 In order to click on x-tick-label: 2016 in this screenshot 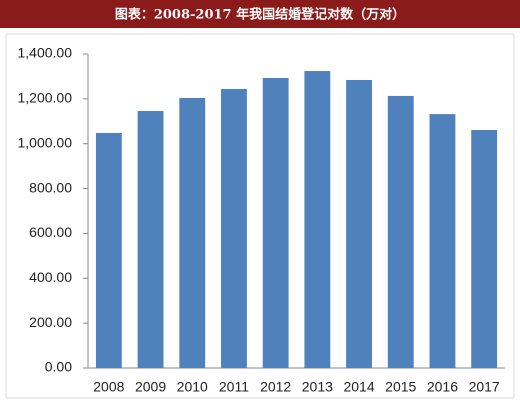, I will do `click(442, 387)`.